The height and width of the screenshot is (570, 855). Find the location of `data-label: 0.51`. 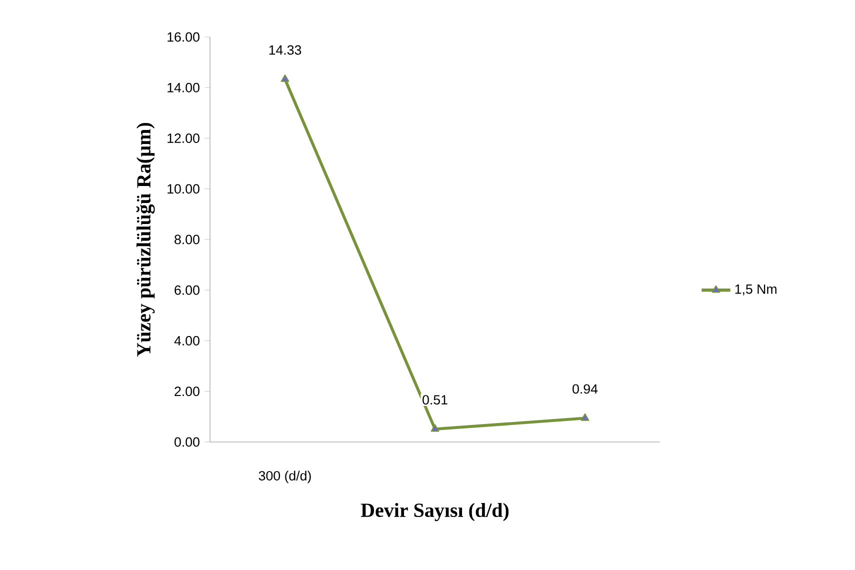

data-label: 0.51 is located at coordinates (435, 400).